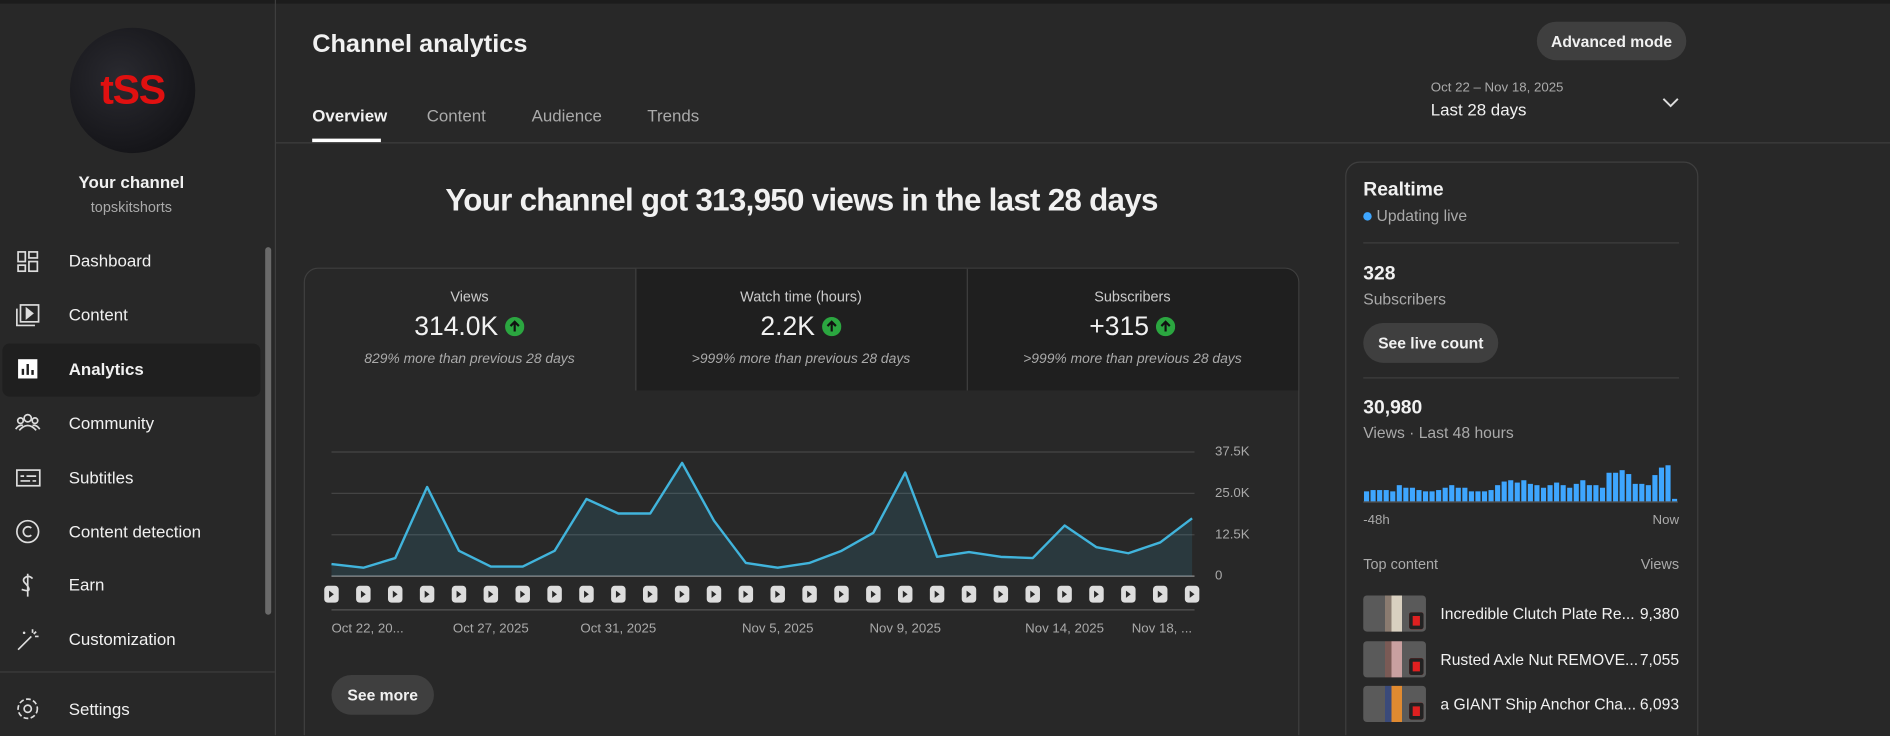 The image size is (1890, 736). What do you see at coordinates (101, 477) in the screenshot?
I see `nav-item: Subtitles` at bounding box center [101, 477].